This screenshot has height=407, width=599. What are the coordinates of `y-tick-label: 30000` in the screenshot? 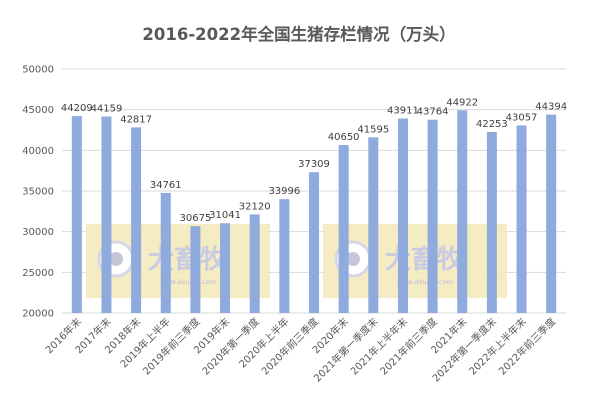 It's located at (38, 232).